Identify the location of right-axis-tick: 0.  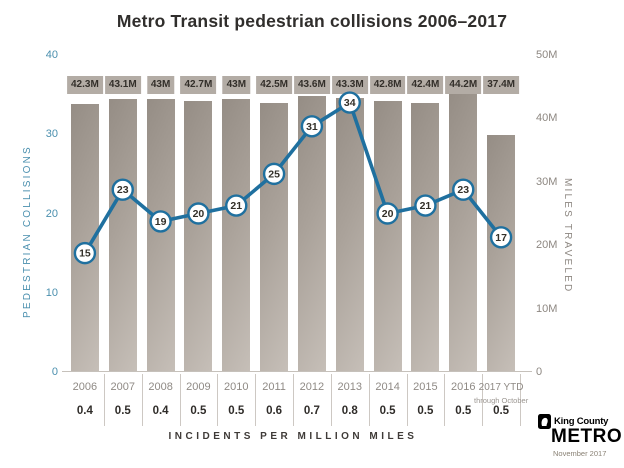
(539, 372).